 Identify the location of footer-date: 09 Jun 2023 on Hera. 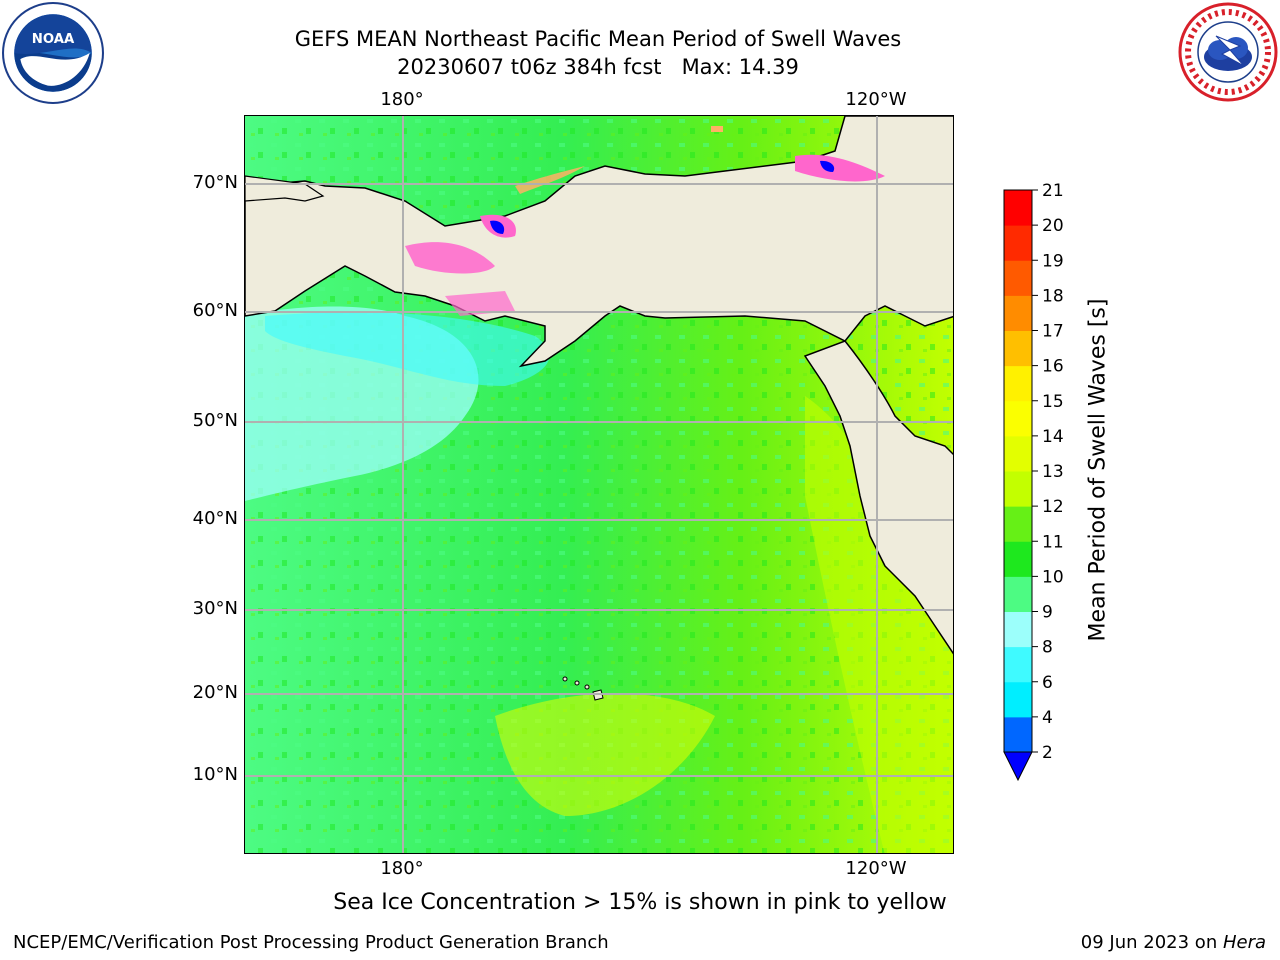
(1173, 942).